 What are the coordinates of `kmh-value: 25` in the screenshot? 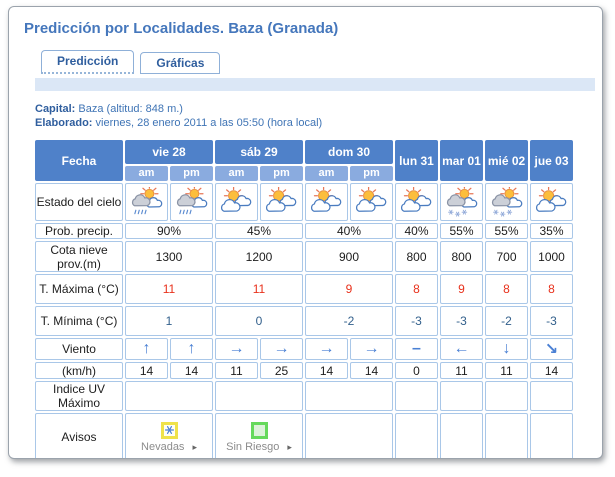 It's located at (281, 370).